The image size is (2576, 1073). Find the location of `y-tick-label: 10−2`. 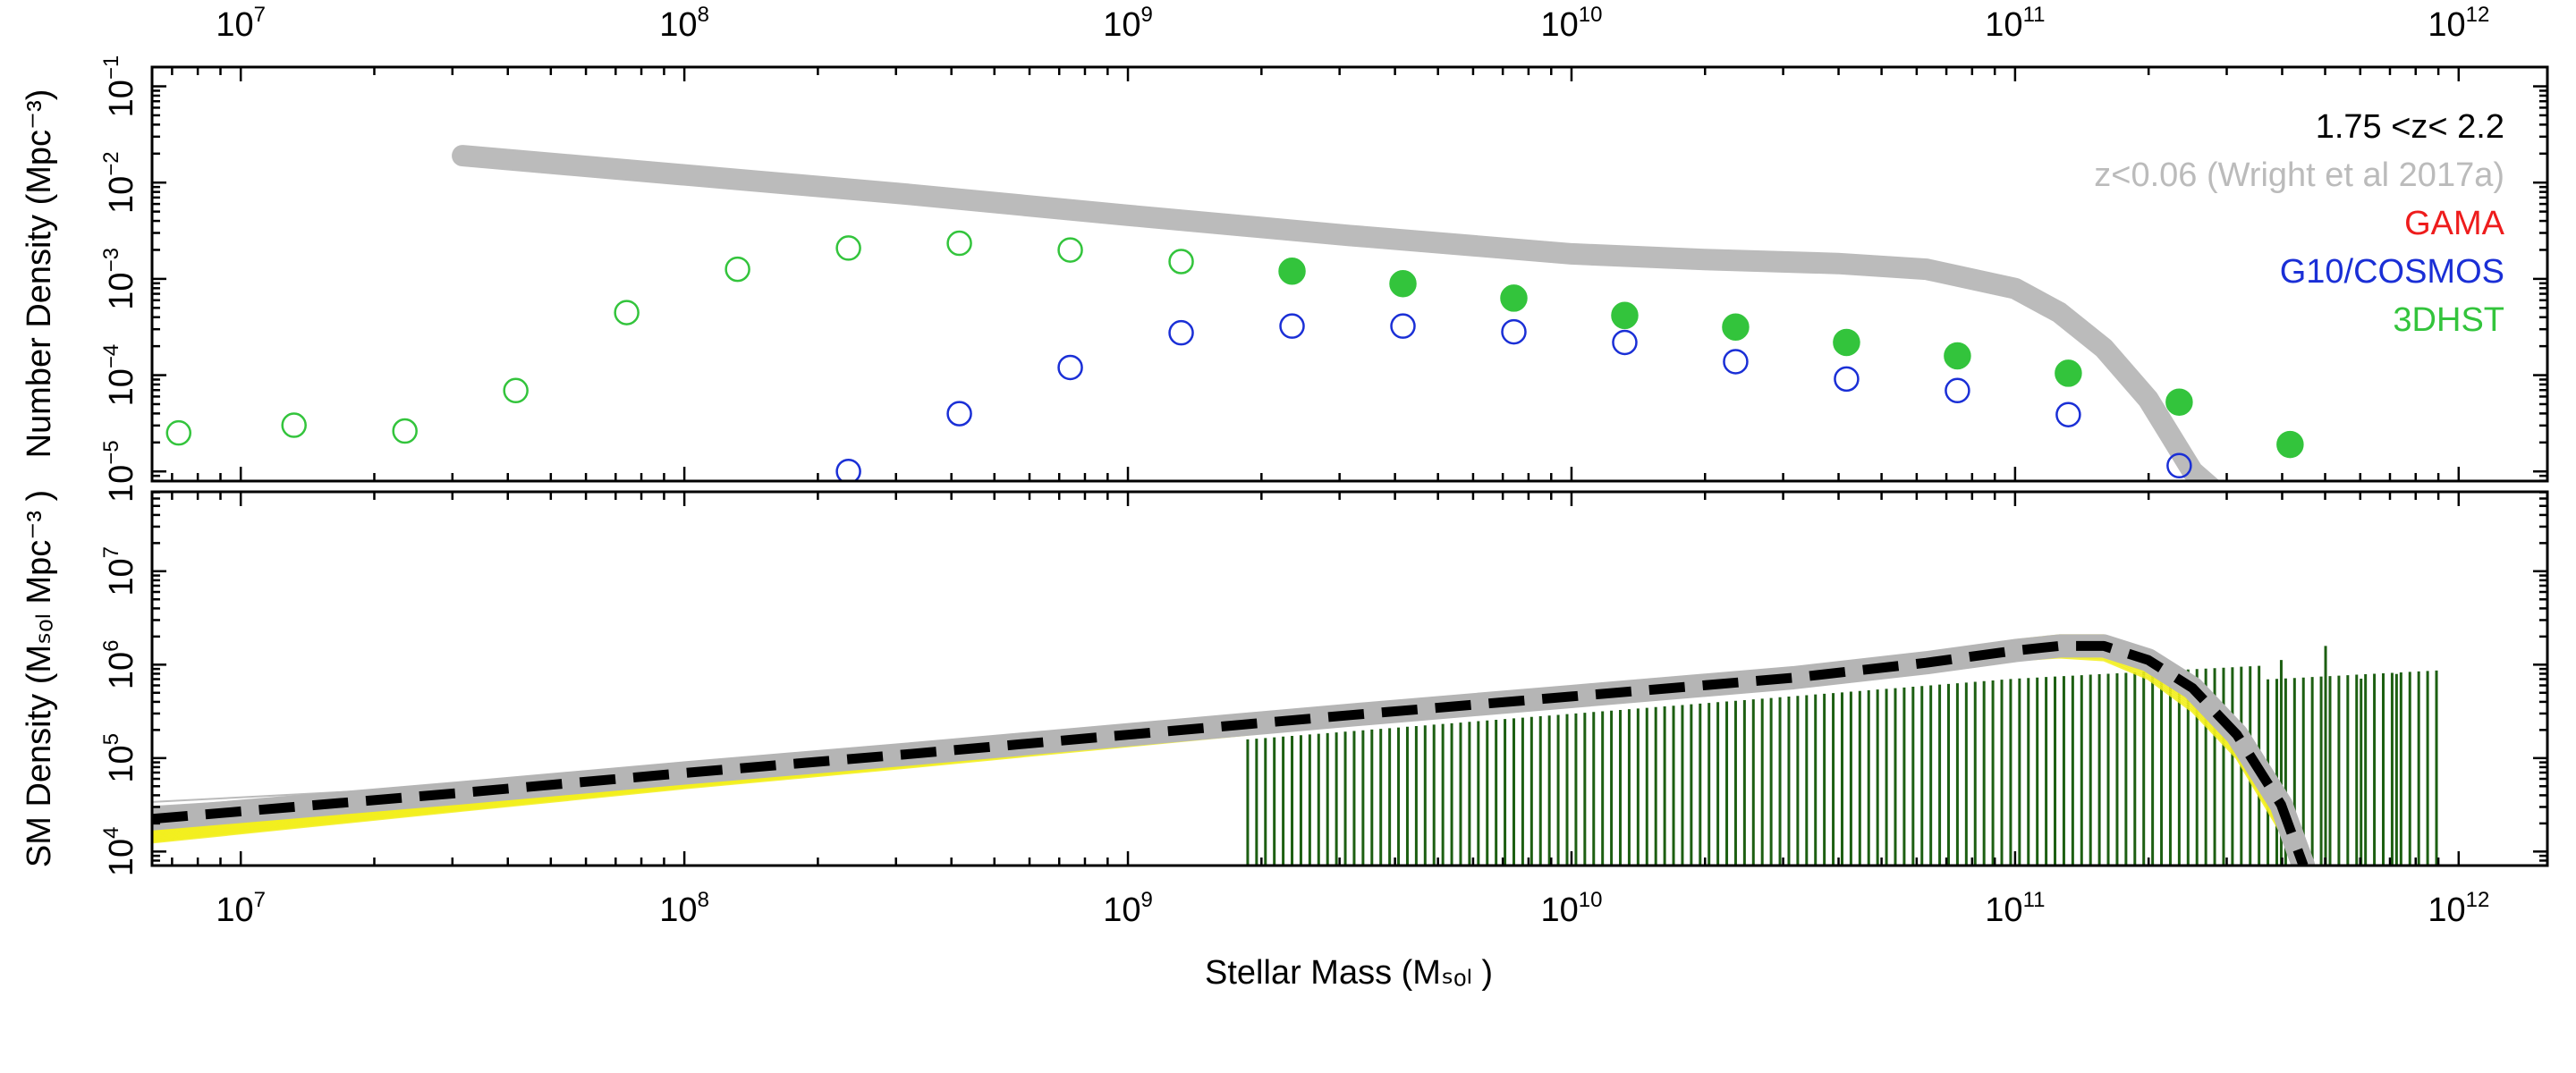

y-tick-label: 10−2 is located at coordinates (119, 182).